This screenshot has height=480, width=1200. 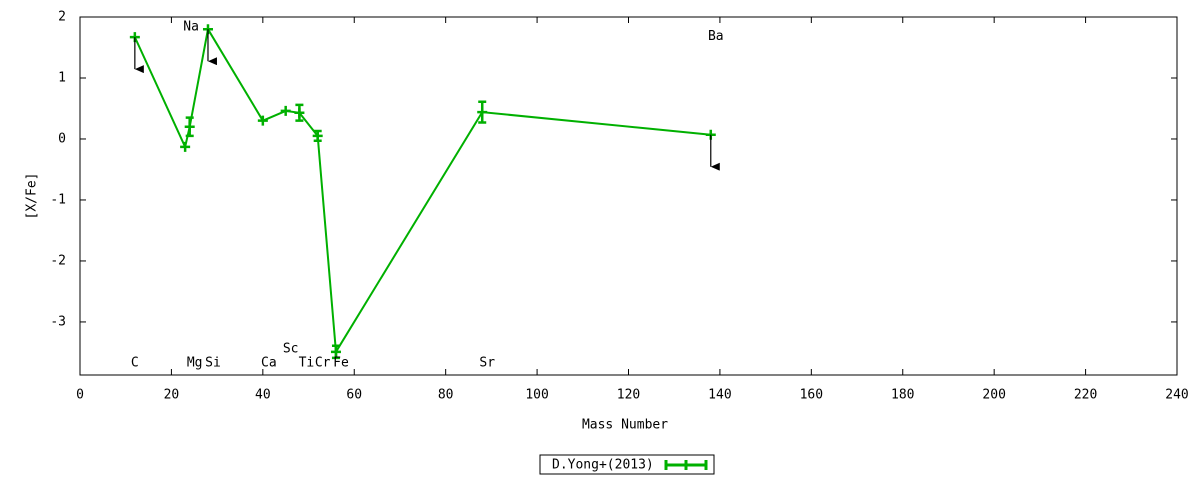 What do you see at coordinates (341, 363) in the screenshot?
I see `element-label: Fe` at bounding box center [341, 363].